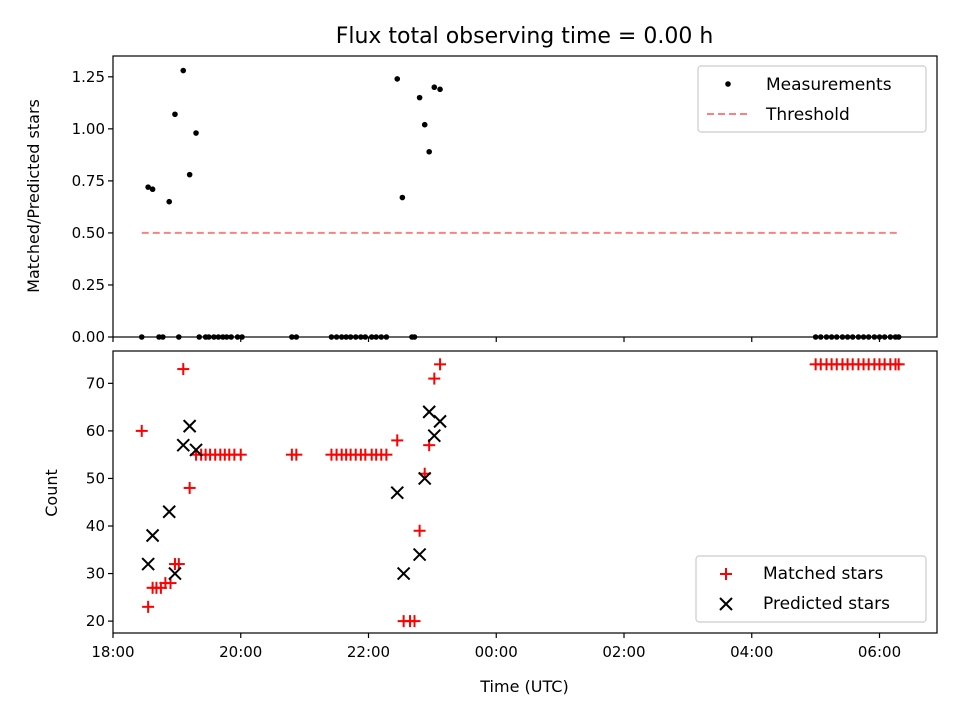 The height and width of the screenshot is (720, 960). I want to click on bottom-y-tick-label: 40, so click(95, 526).